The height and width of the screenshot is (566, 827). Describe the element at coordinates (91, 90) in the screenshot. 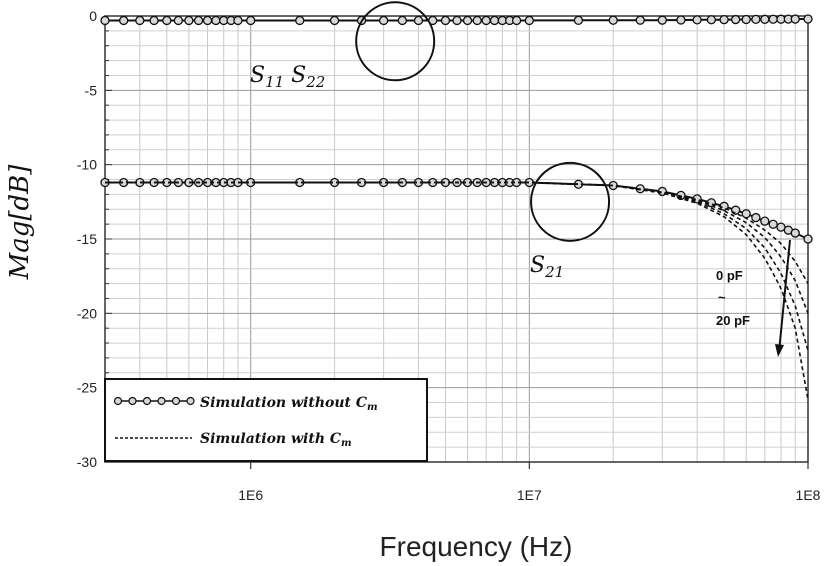

I see `y-tick-label: -5` at that location.